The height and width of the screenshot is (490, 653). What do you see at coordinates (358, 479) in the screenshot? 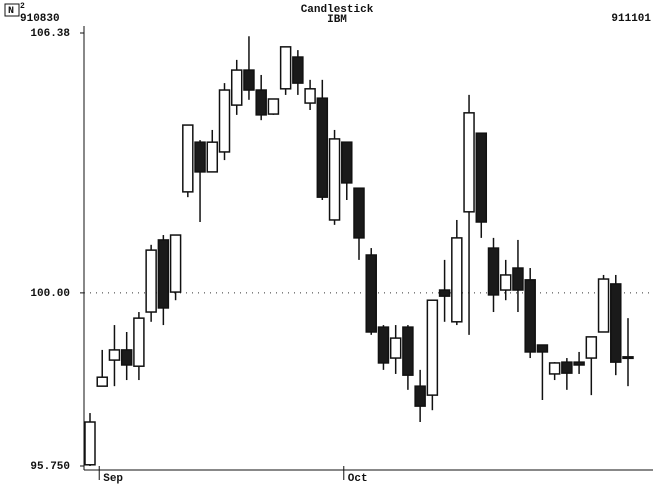
I see `x-tick-label: Oct` at bounding box center [358, 479].